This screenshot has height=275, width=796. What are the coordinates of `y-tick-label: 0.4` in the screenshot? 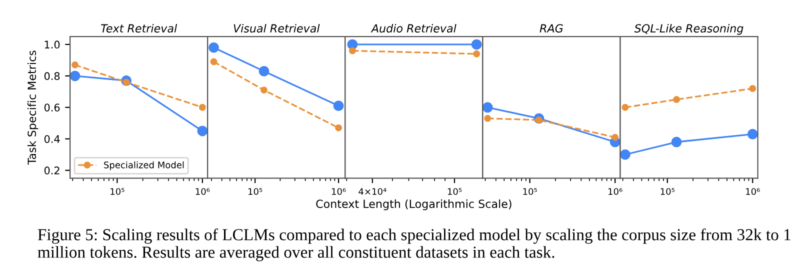 It's located at (52, 139).